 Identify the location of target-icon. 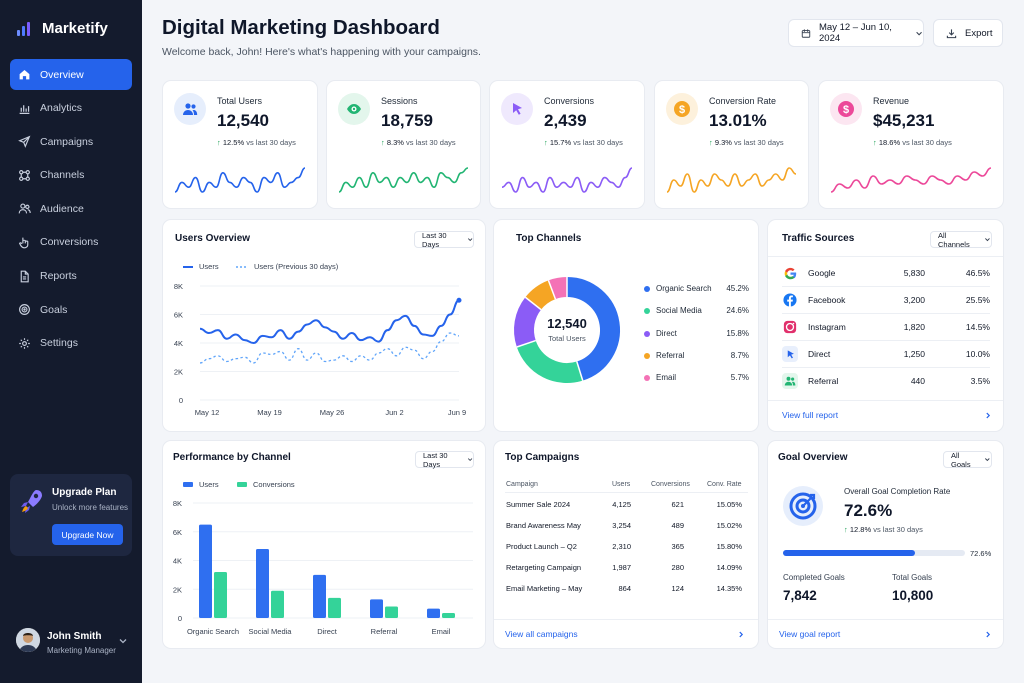
(24, 310).